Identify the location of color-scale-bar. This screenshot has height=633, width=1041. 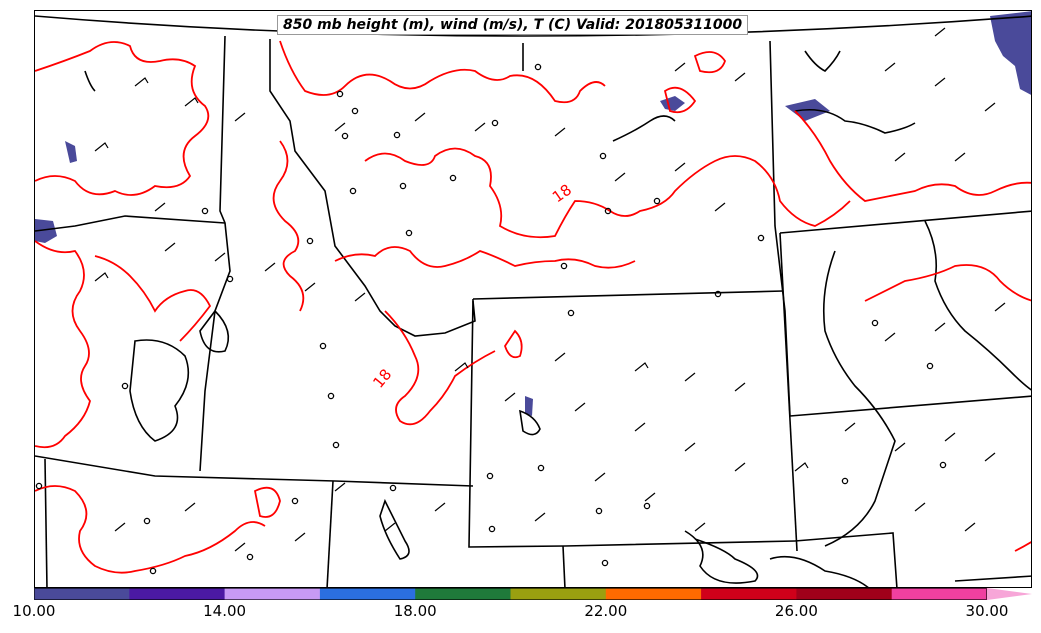
(533, 594).